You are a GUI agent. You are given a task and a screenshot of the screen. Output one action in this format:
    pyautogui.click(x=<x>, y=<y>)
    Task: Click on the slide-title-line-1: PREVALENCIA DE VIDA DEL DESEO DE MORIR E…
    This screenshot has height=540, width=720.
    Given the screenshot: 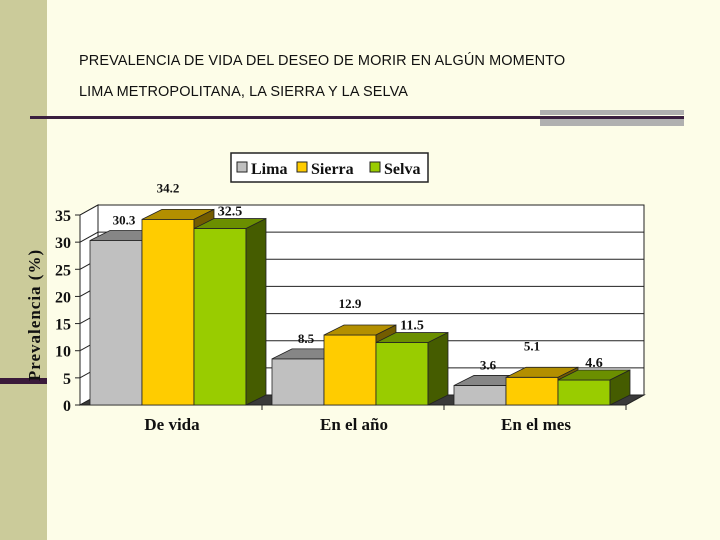 What is the action you would take?
    pyautogui.click(x=322, y=61)
    